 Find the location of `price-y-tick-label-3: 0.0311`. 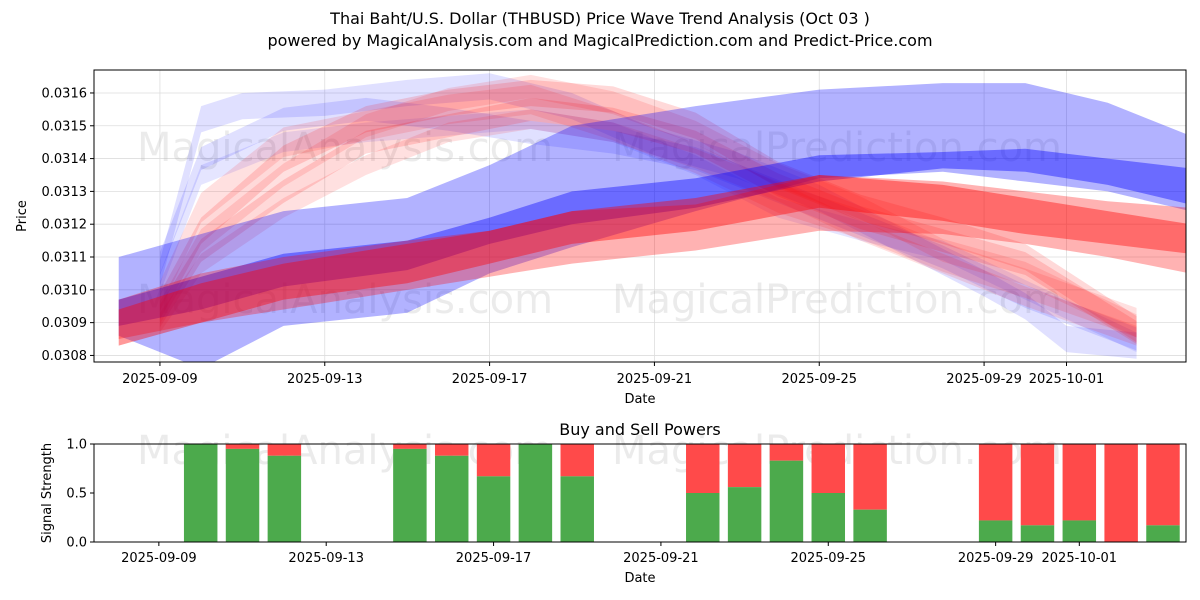

price-y-tick-label-3: 0.0311 is located at coordinates (65, 258).